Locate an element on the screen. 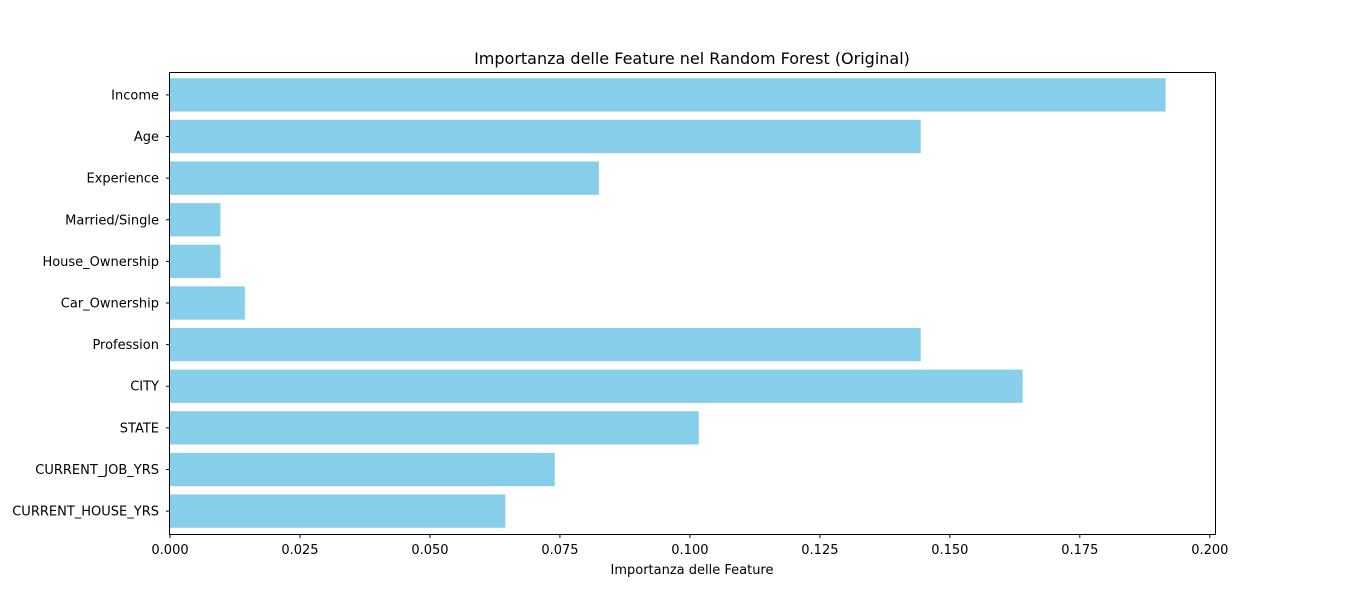 The width and height of the screenshot is (1349, 600). bar-current-house-yrs is located at coordinates (338, 511).